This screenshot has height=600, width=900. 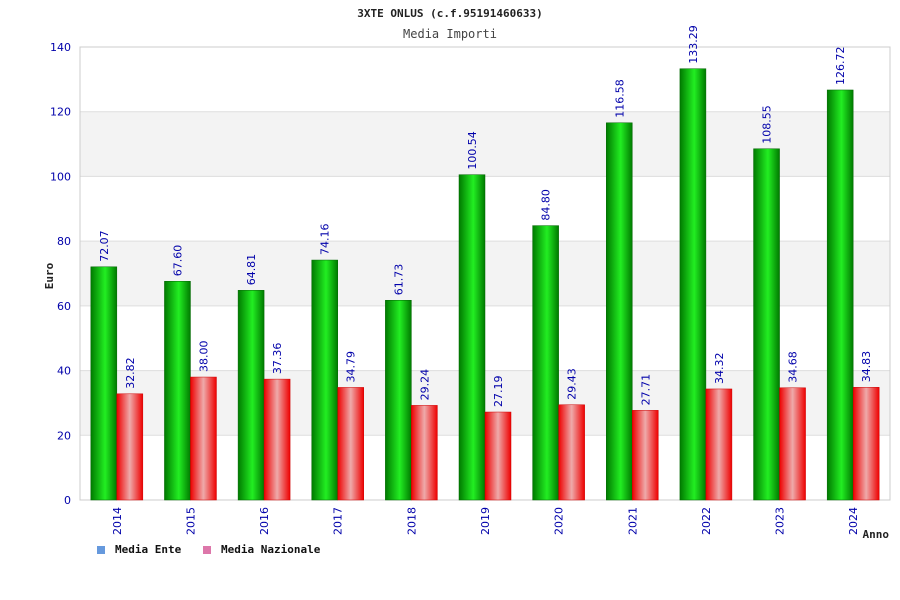 What do you see at coordinates (64, 371) in the screenshot?
I see `y-tick-label: 40` at bounding box center [64, 371].